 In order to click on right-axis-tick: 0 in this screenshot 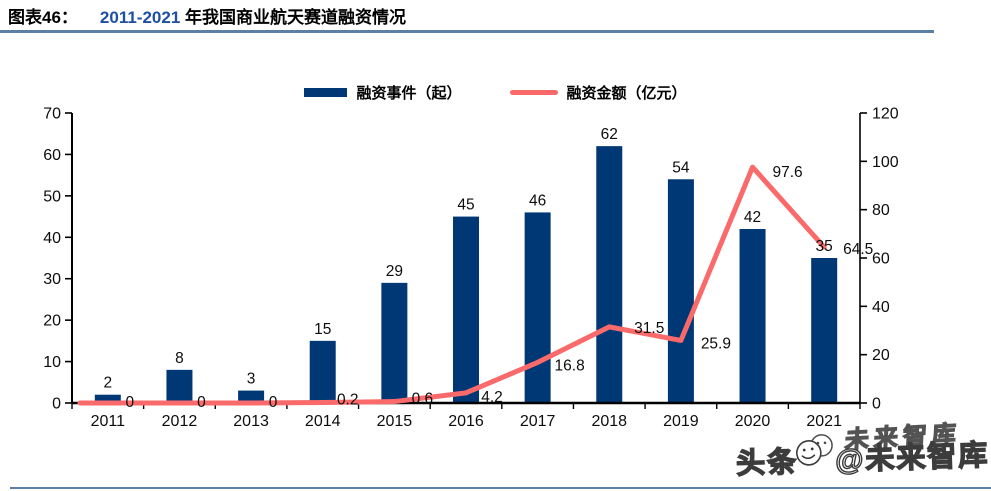, I will do `click(876, 404)`.